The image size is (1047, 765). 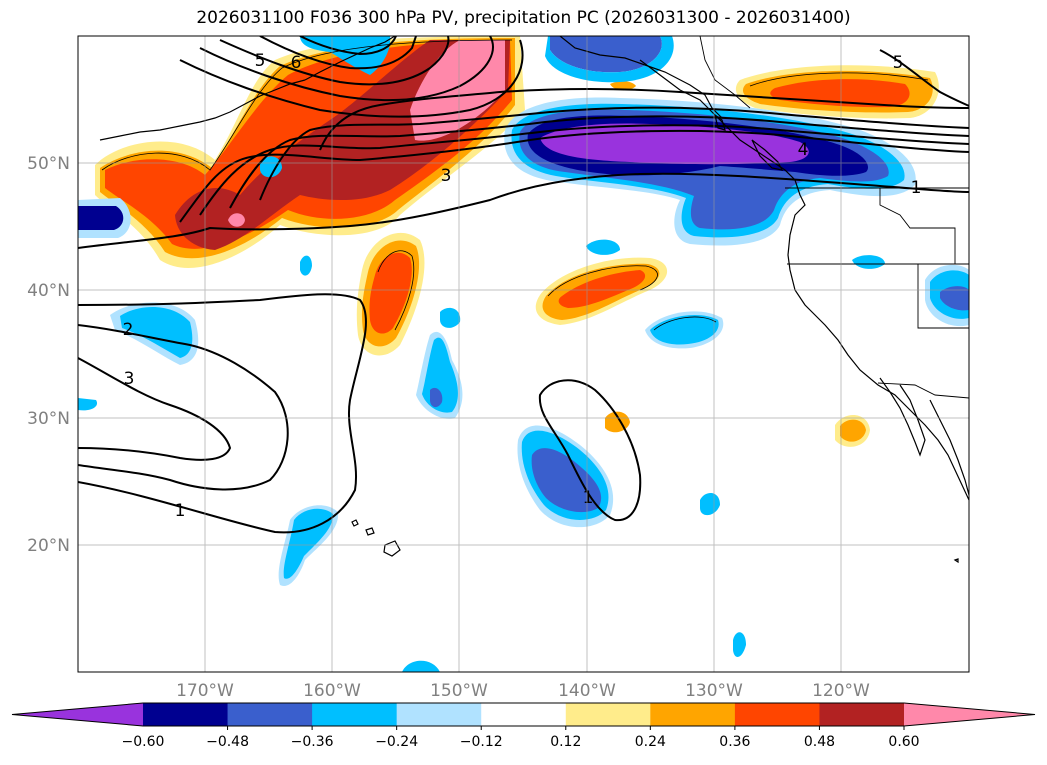 I want to click on border-mex, so click(x=923, y=390).